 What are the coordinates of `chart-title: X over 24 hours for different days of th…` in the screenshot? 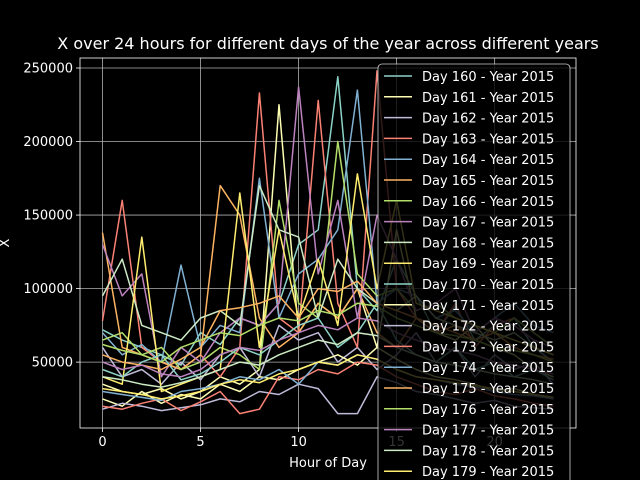 It's located at (327, 43).